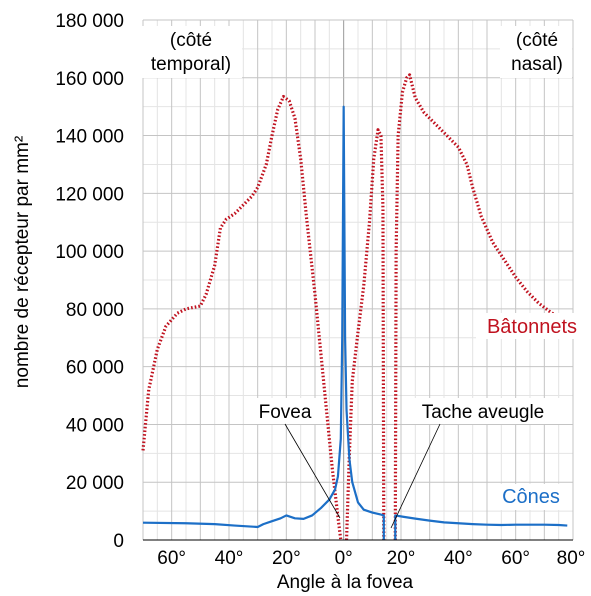 Image resolution: width=591 pixels, height=596 pixels. Describe the element at coordinates (475, 463) in the screenshot. I see `blind-spot-annotation: Tache aveugle` at that location.